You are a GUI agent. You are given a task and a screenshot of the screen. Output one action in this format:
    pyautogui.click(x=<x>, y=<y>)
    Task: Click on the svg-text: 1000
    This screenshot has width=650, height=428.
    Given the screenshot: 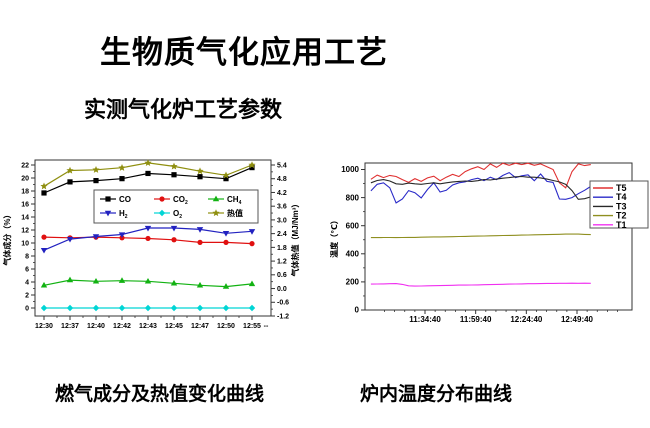 What is the action you would take?
    pyautogui.click(x=350, y=169)
    